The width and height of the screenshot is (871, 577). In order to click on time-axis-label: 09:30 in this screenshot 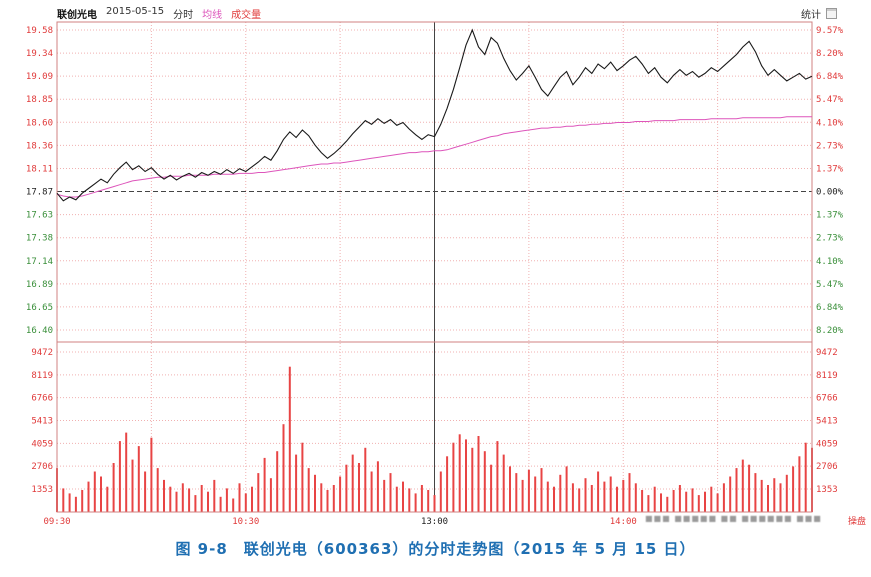, I will do `click(56, 522)`.